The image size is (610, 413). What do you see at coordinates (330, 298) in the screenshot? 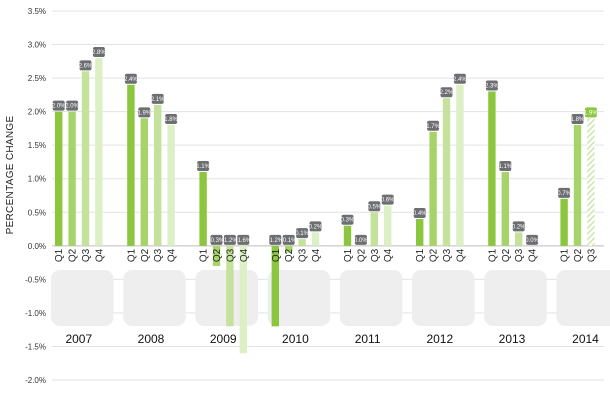
I see `year-panels` at bounding box center [330, 298].